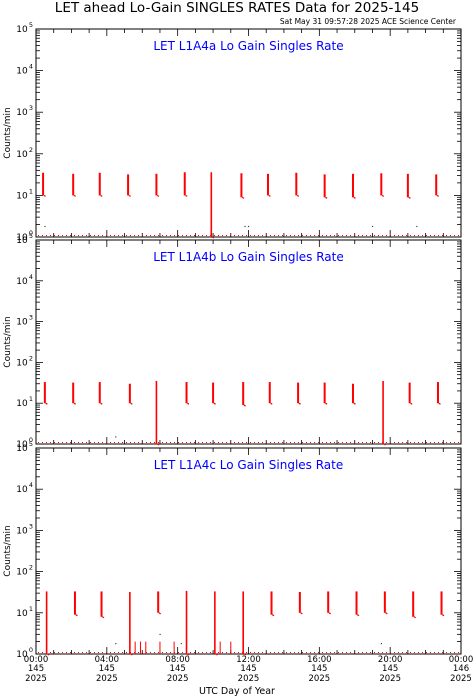  What do you see at coordinates (319, 660) in the screenshot?
I see `x-tick-time: 16:00` at bounding box center [319, 660].